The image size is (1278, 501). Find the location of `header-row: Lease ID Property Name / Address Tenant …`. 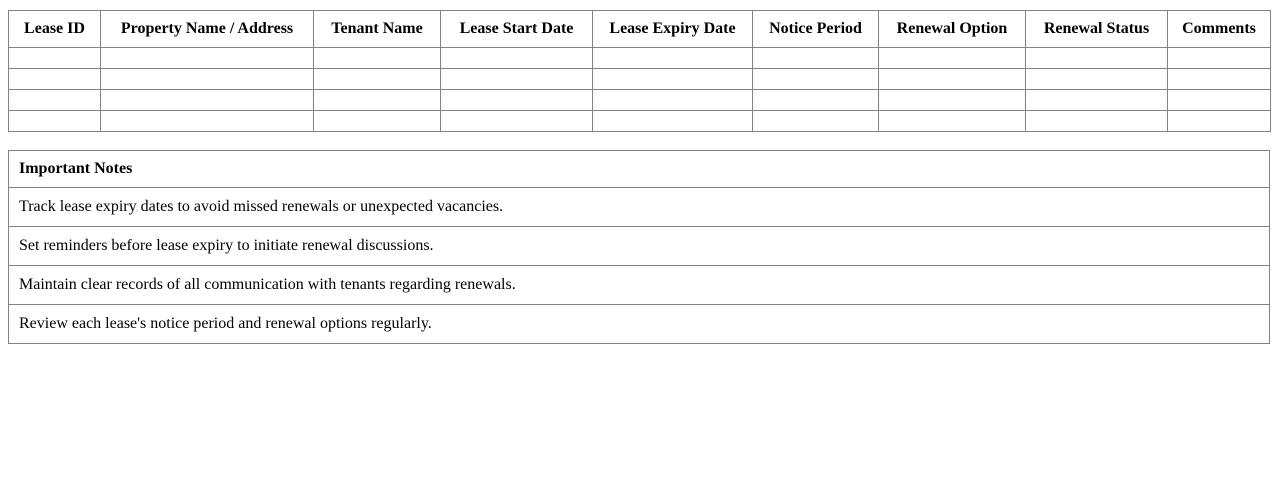

header-row: Lease ID Property Name / Address Tenant … is located at coordinates (639, 29).